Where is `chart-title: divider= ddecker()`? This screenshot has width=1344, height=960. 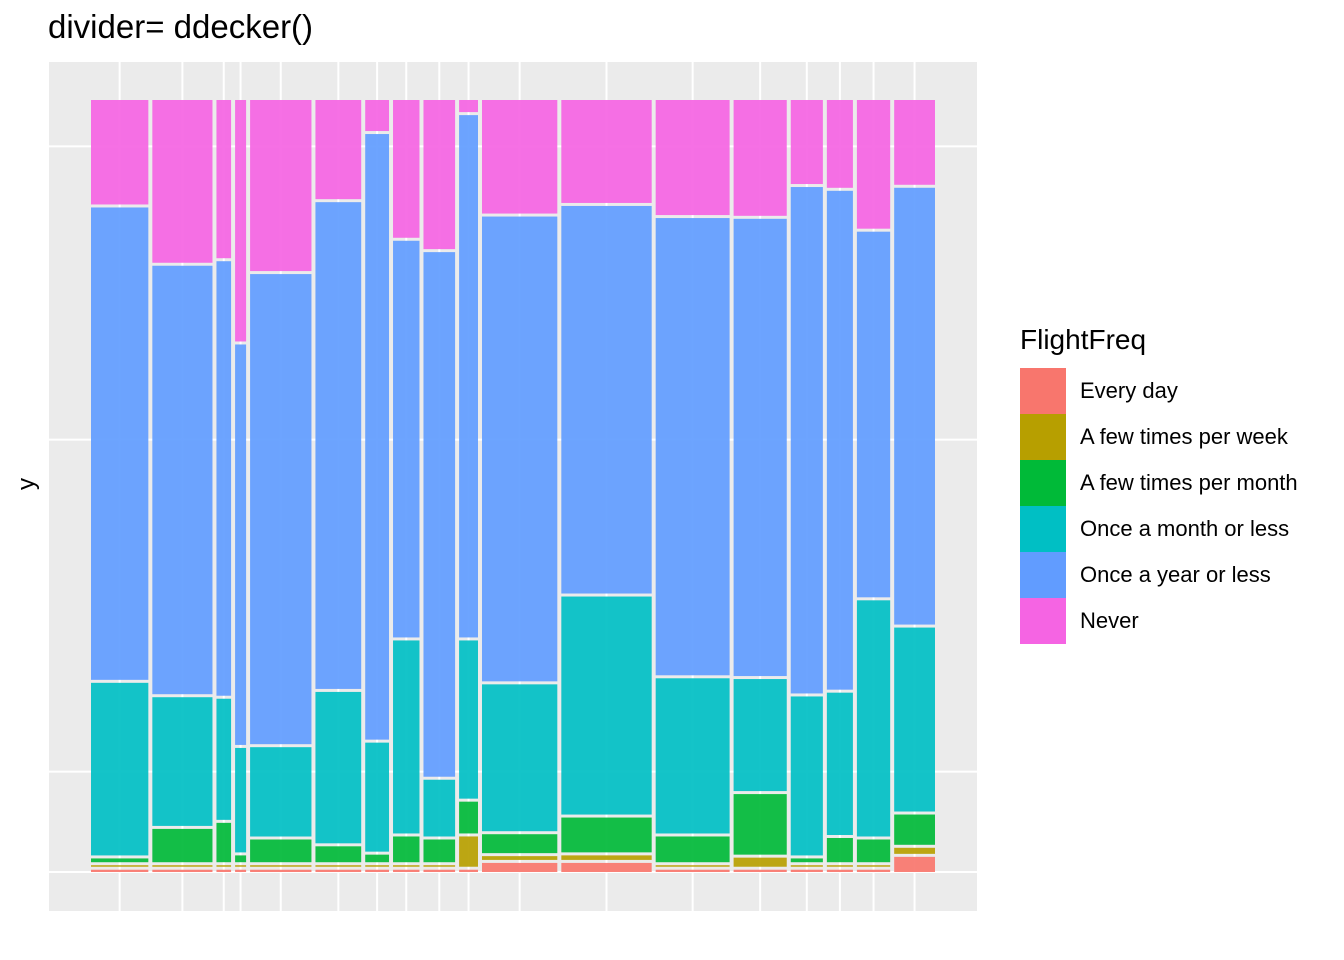
chart-title: divider= ddecker() is located at coordinates (181, 26).